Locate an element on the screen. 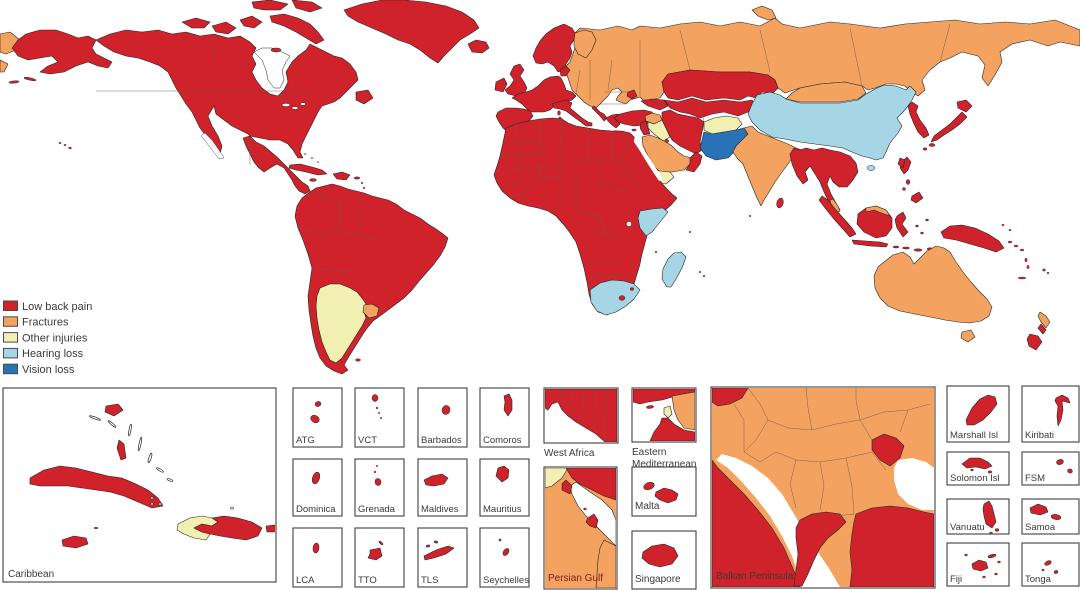  svg-text: Marshall Isl is located at coordinates (974, 435).